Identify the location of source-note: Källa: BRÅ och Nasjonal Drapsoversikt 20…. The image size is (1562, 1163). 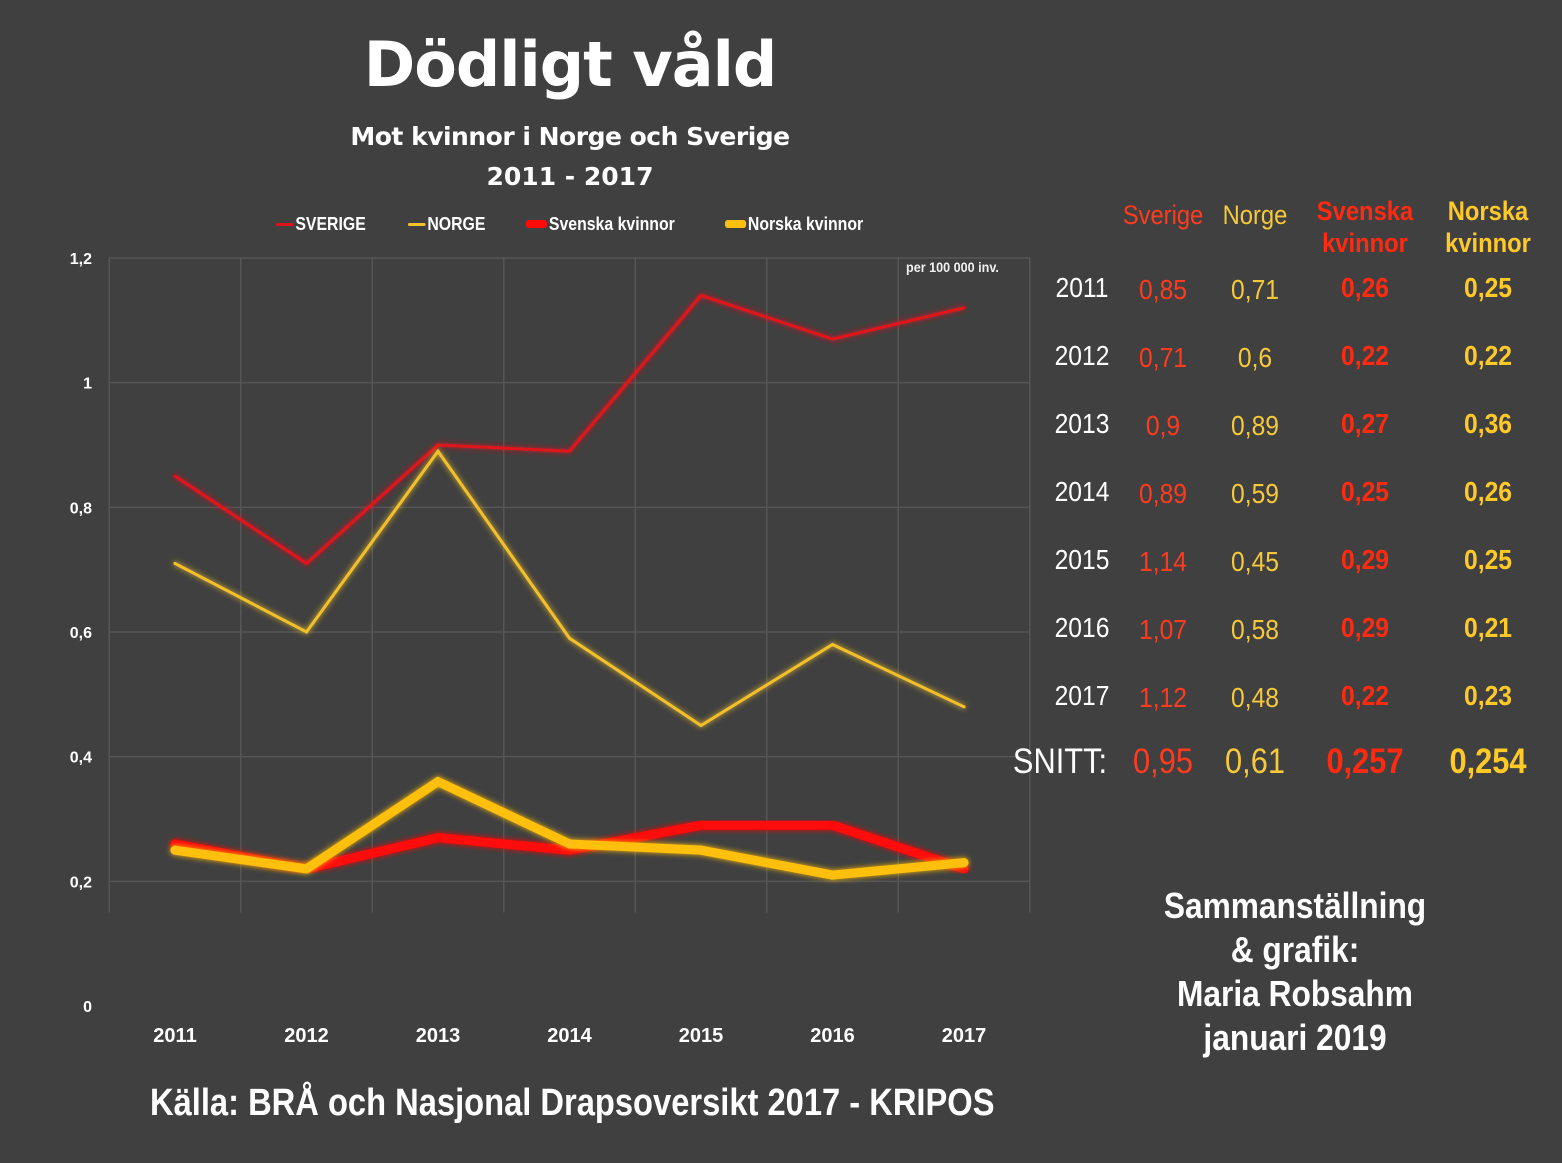
(572, 1103).